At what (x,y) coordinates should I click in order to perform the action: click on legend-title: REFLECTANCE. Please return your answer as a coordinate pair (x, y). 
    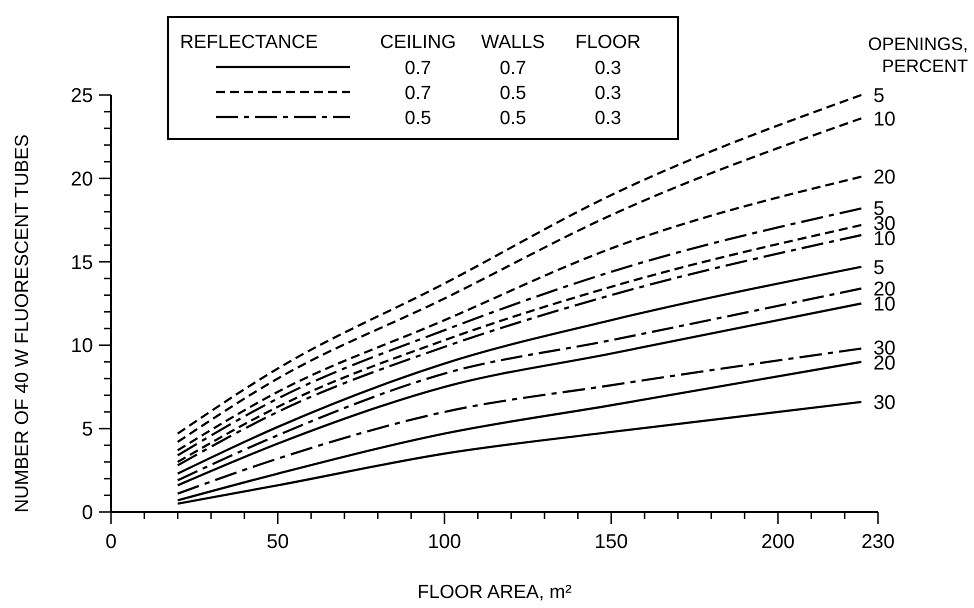
    Looking at the image, I should click on (249, 42).